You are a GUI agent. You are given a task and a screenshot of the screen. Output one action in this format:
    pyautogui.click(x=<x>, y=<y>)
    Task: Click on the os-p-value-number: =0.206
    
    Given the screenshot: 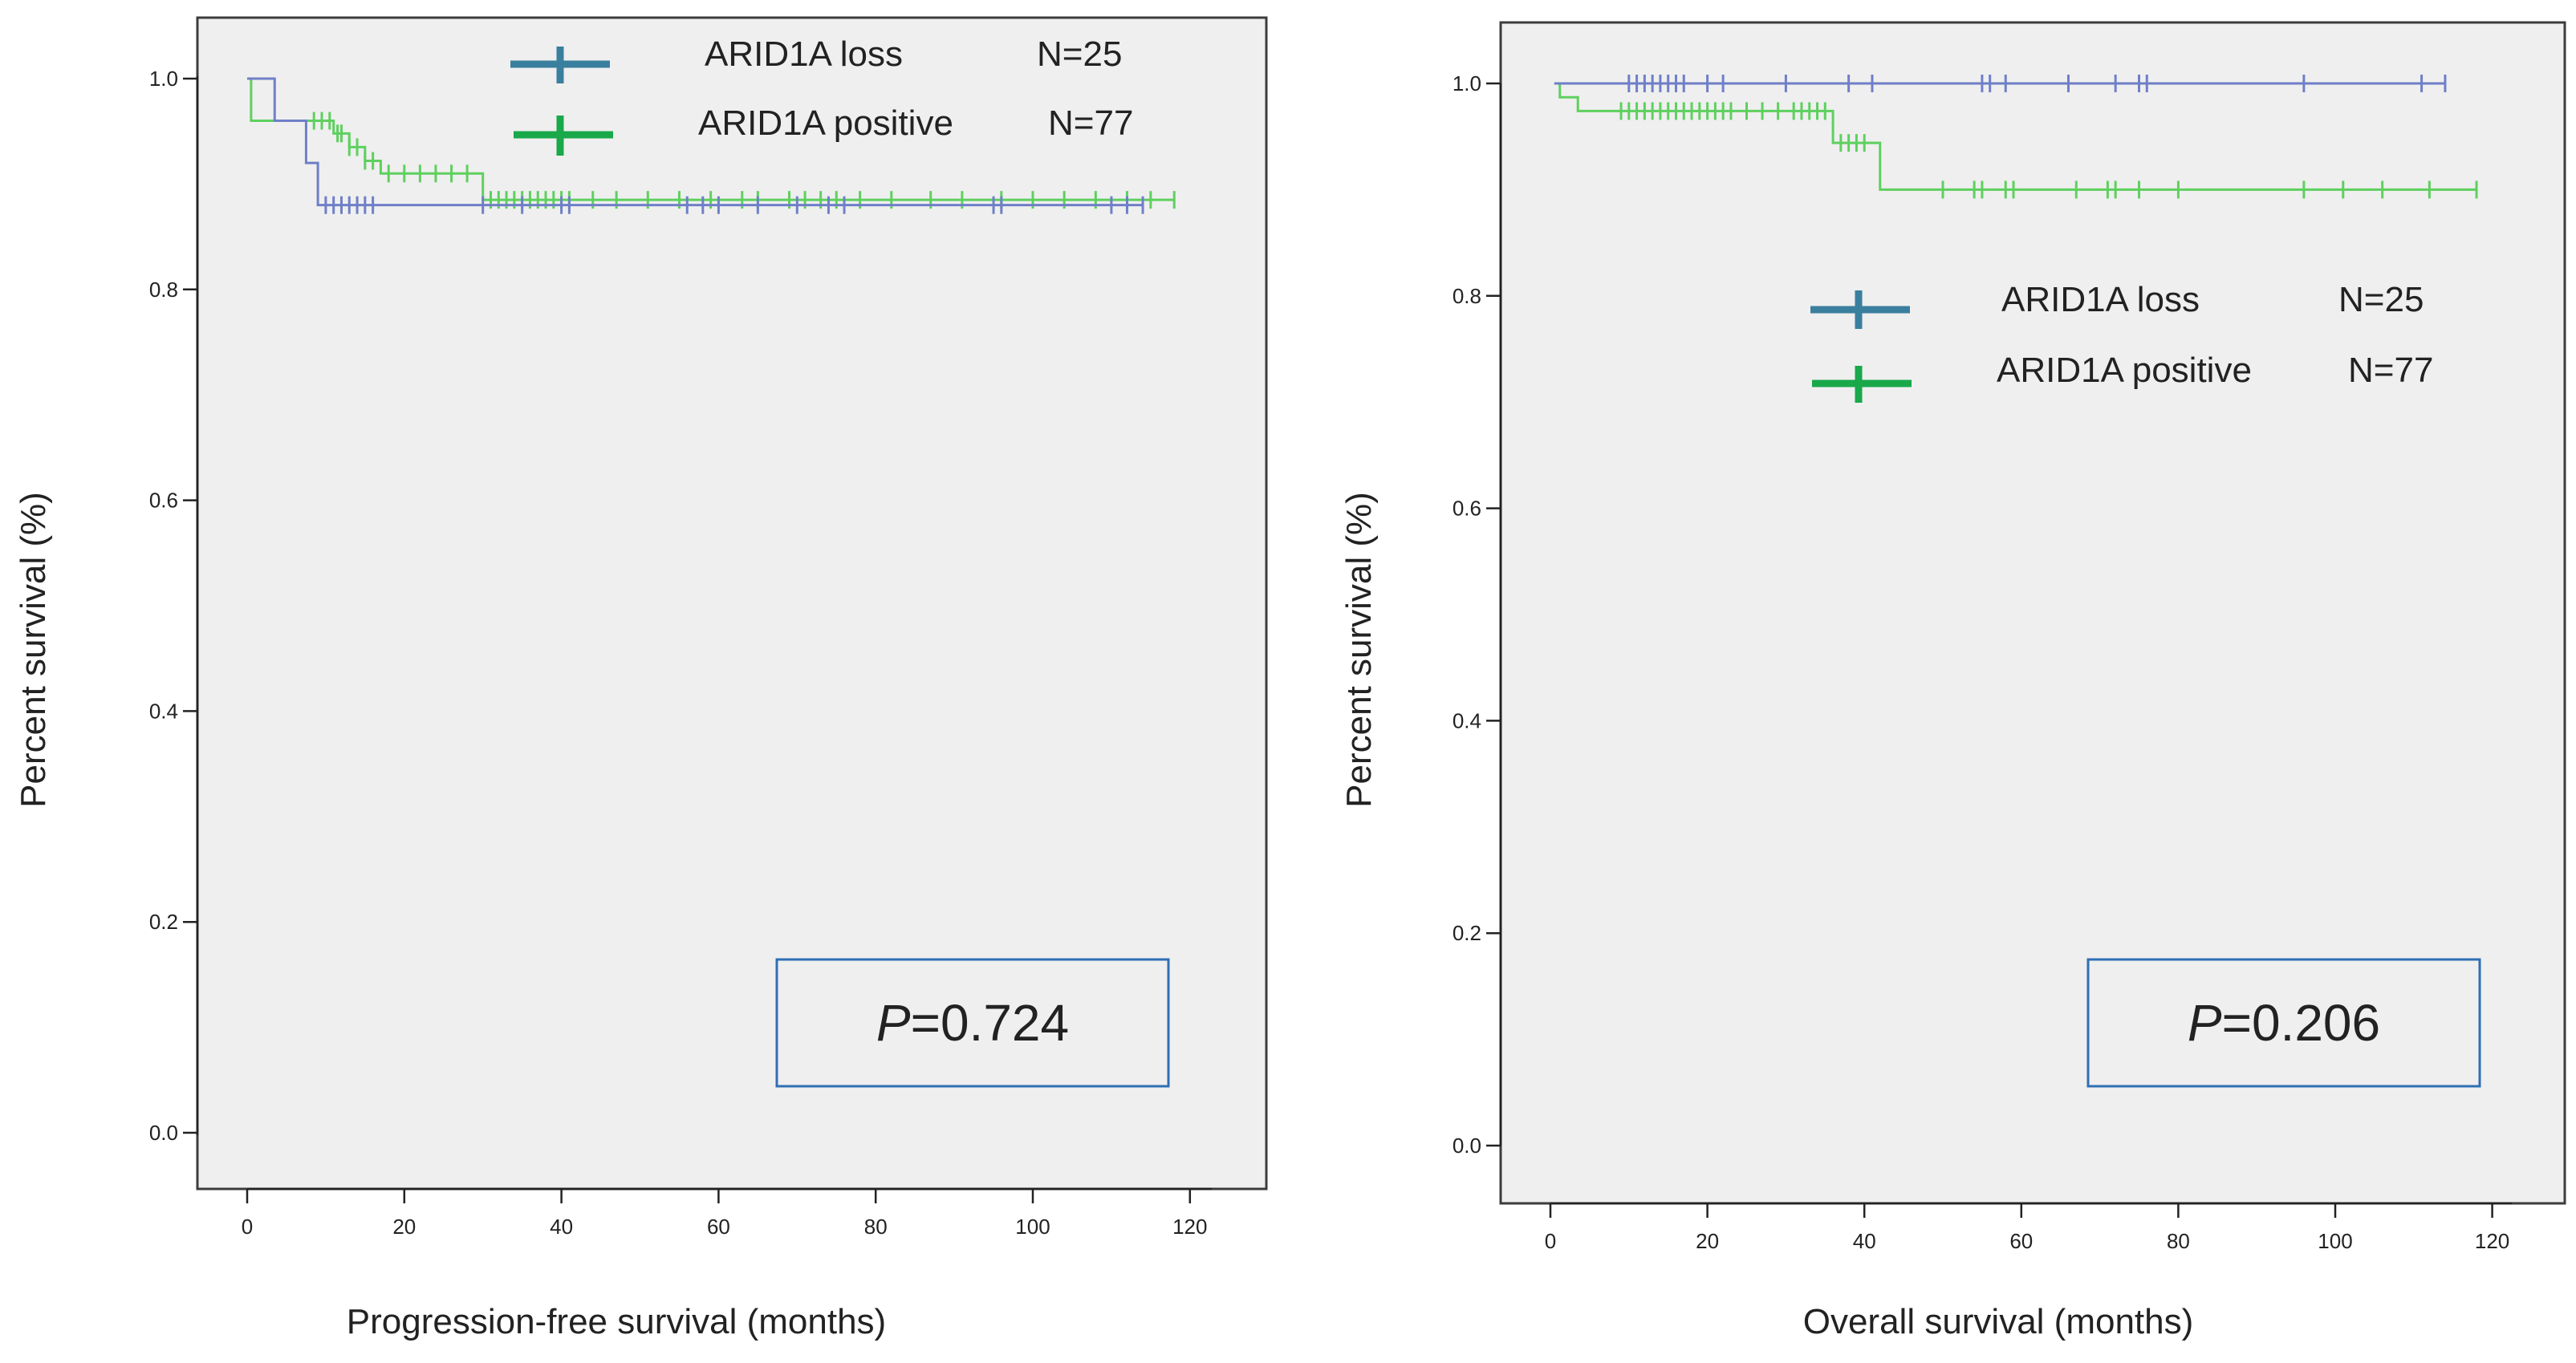 What is the action you would take?
    pyautogui.click(x=2301, y=1023)
    